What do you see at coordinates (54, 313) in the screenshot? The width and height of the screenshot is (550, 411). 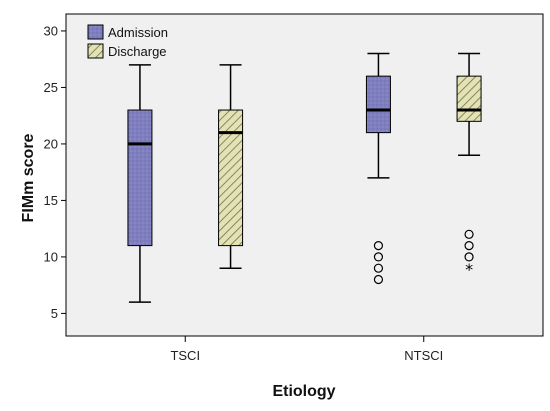 I see `y-tick-label: 5` at bounding box center [54, 313].